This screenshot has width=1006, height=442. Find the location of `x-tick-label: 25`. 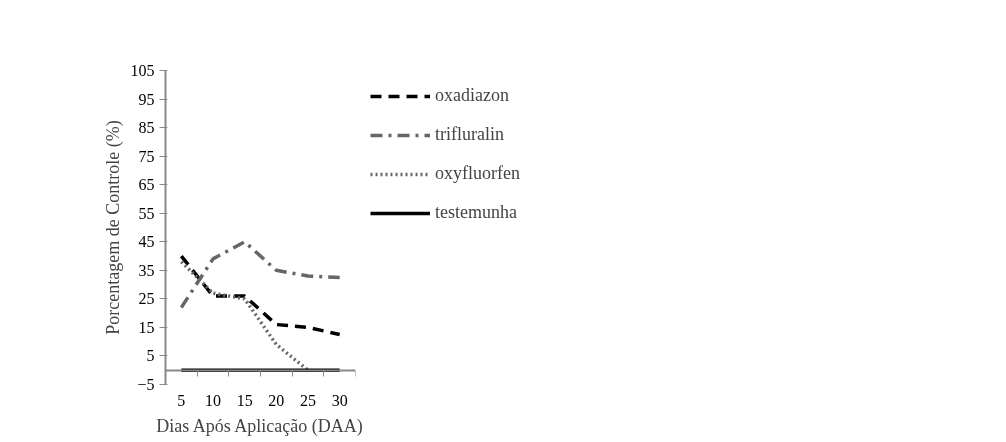

x-tick-label: 25 is located at coordinates (308, 400).